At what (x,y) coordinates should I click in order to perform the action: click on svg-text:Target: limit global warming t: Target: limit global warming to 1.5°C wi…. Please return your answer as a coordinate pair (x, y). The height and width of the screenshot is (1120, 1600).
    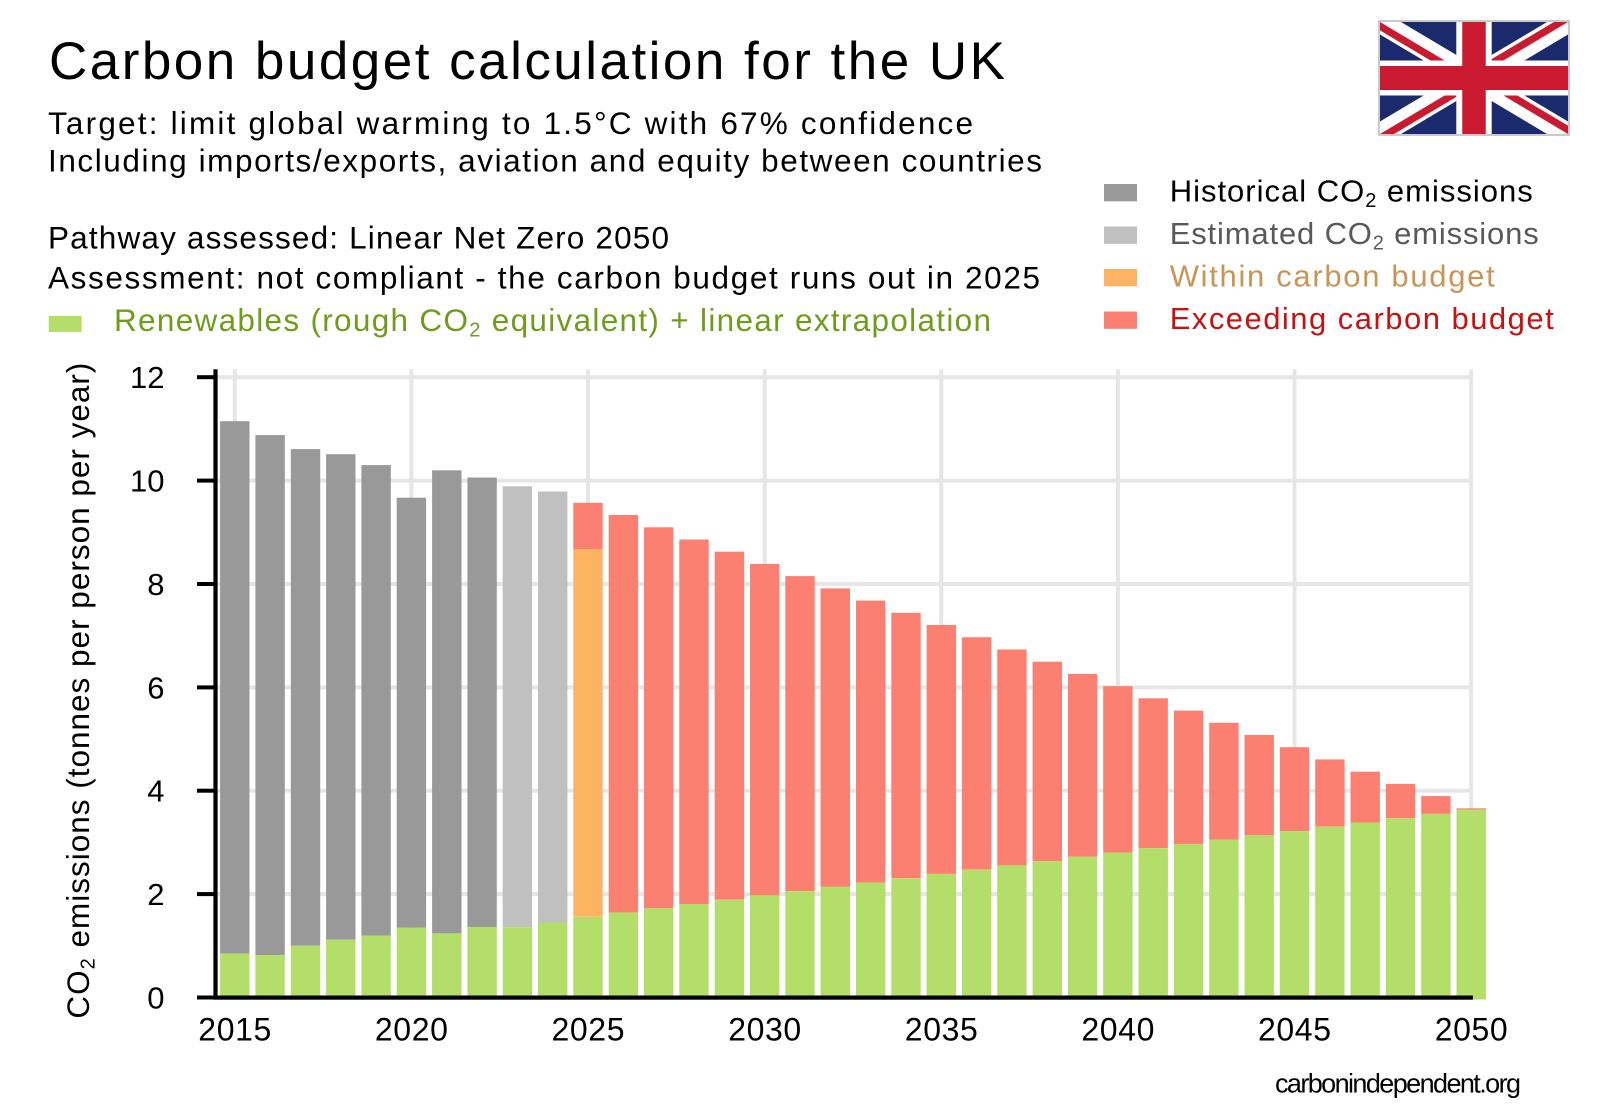
    Looking at the image, I should click on (510, 123).